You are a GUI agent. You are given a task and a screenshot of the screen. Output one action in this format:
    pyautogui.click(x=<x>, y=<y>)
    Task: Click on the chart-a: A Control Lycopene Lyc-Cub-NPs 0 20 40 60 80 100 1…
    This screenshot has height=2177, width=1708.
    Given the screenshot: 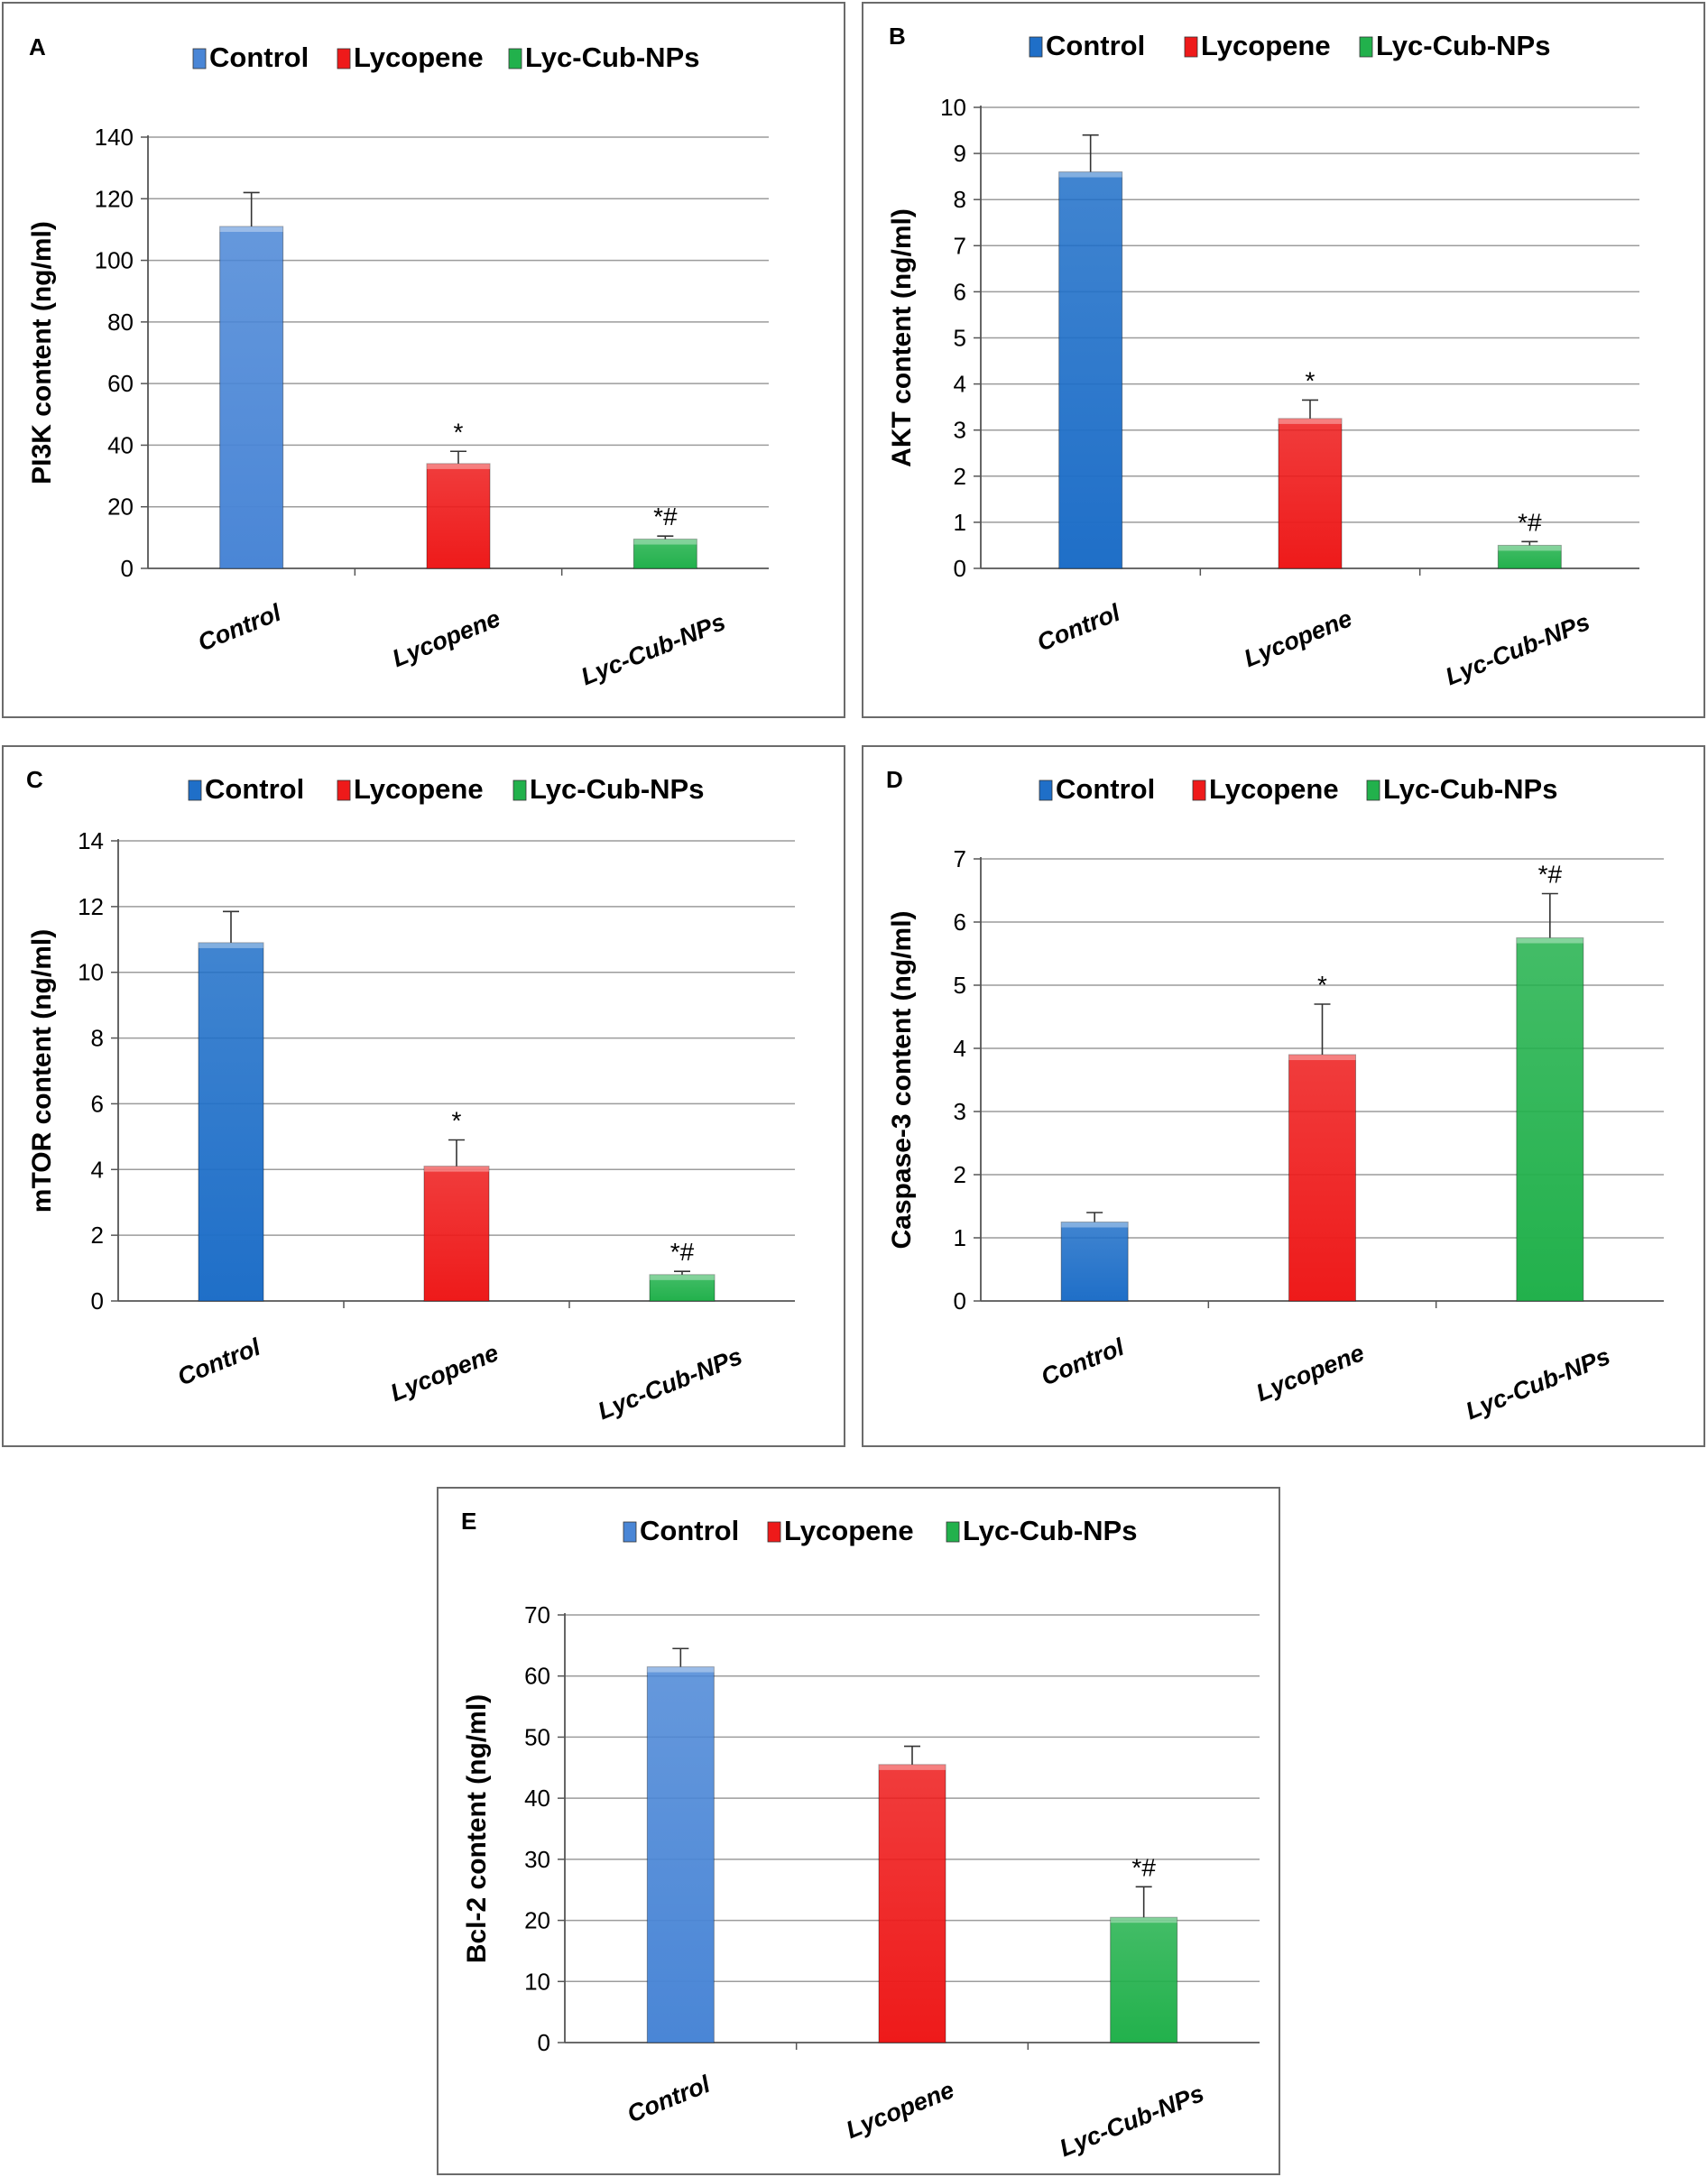 What is the action you would take?
    pyautogui.click(x=398, y=361)
    